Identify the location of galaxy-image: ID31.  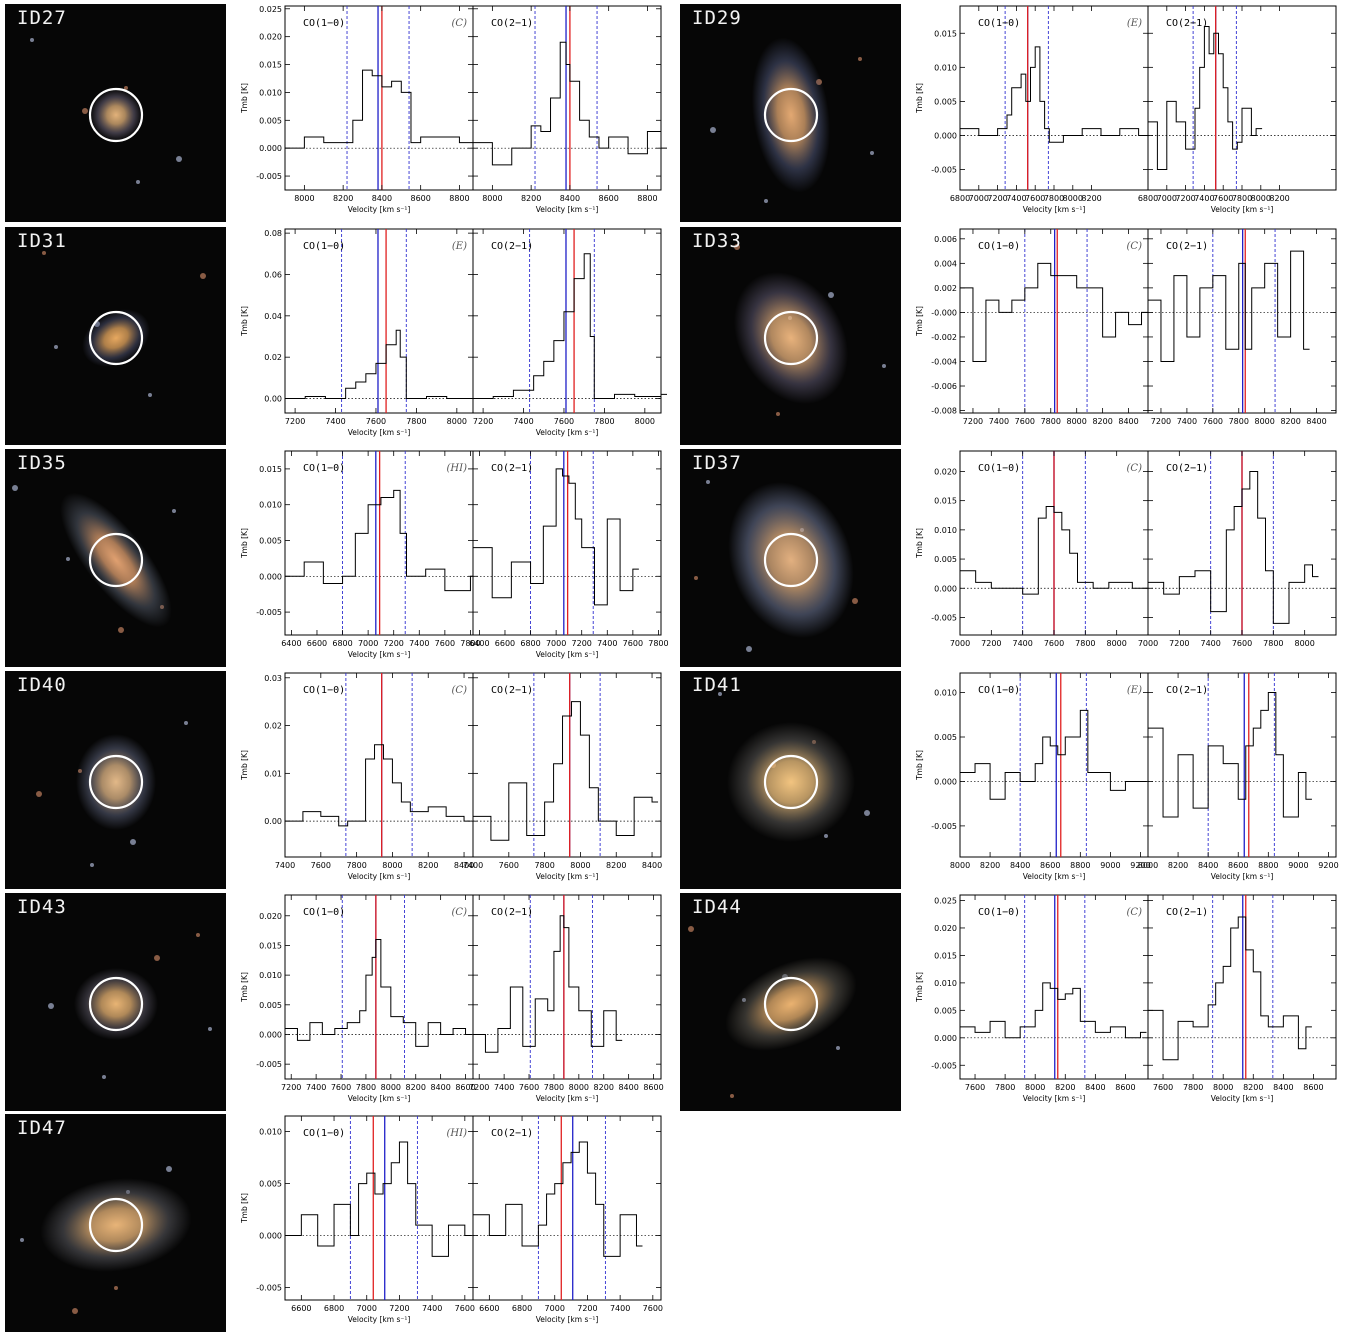
(115, 336).